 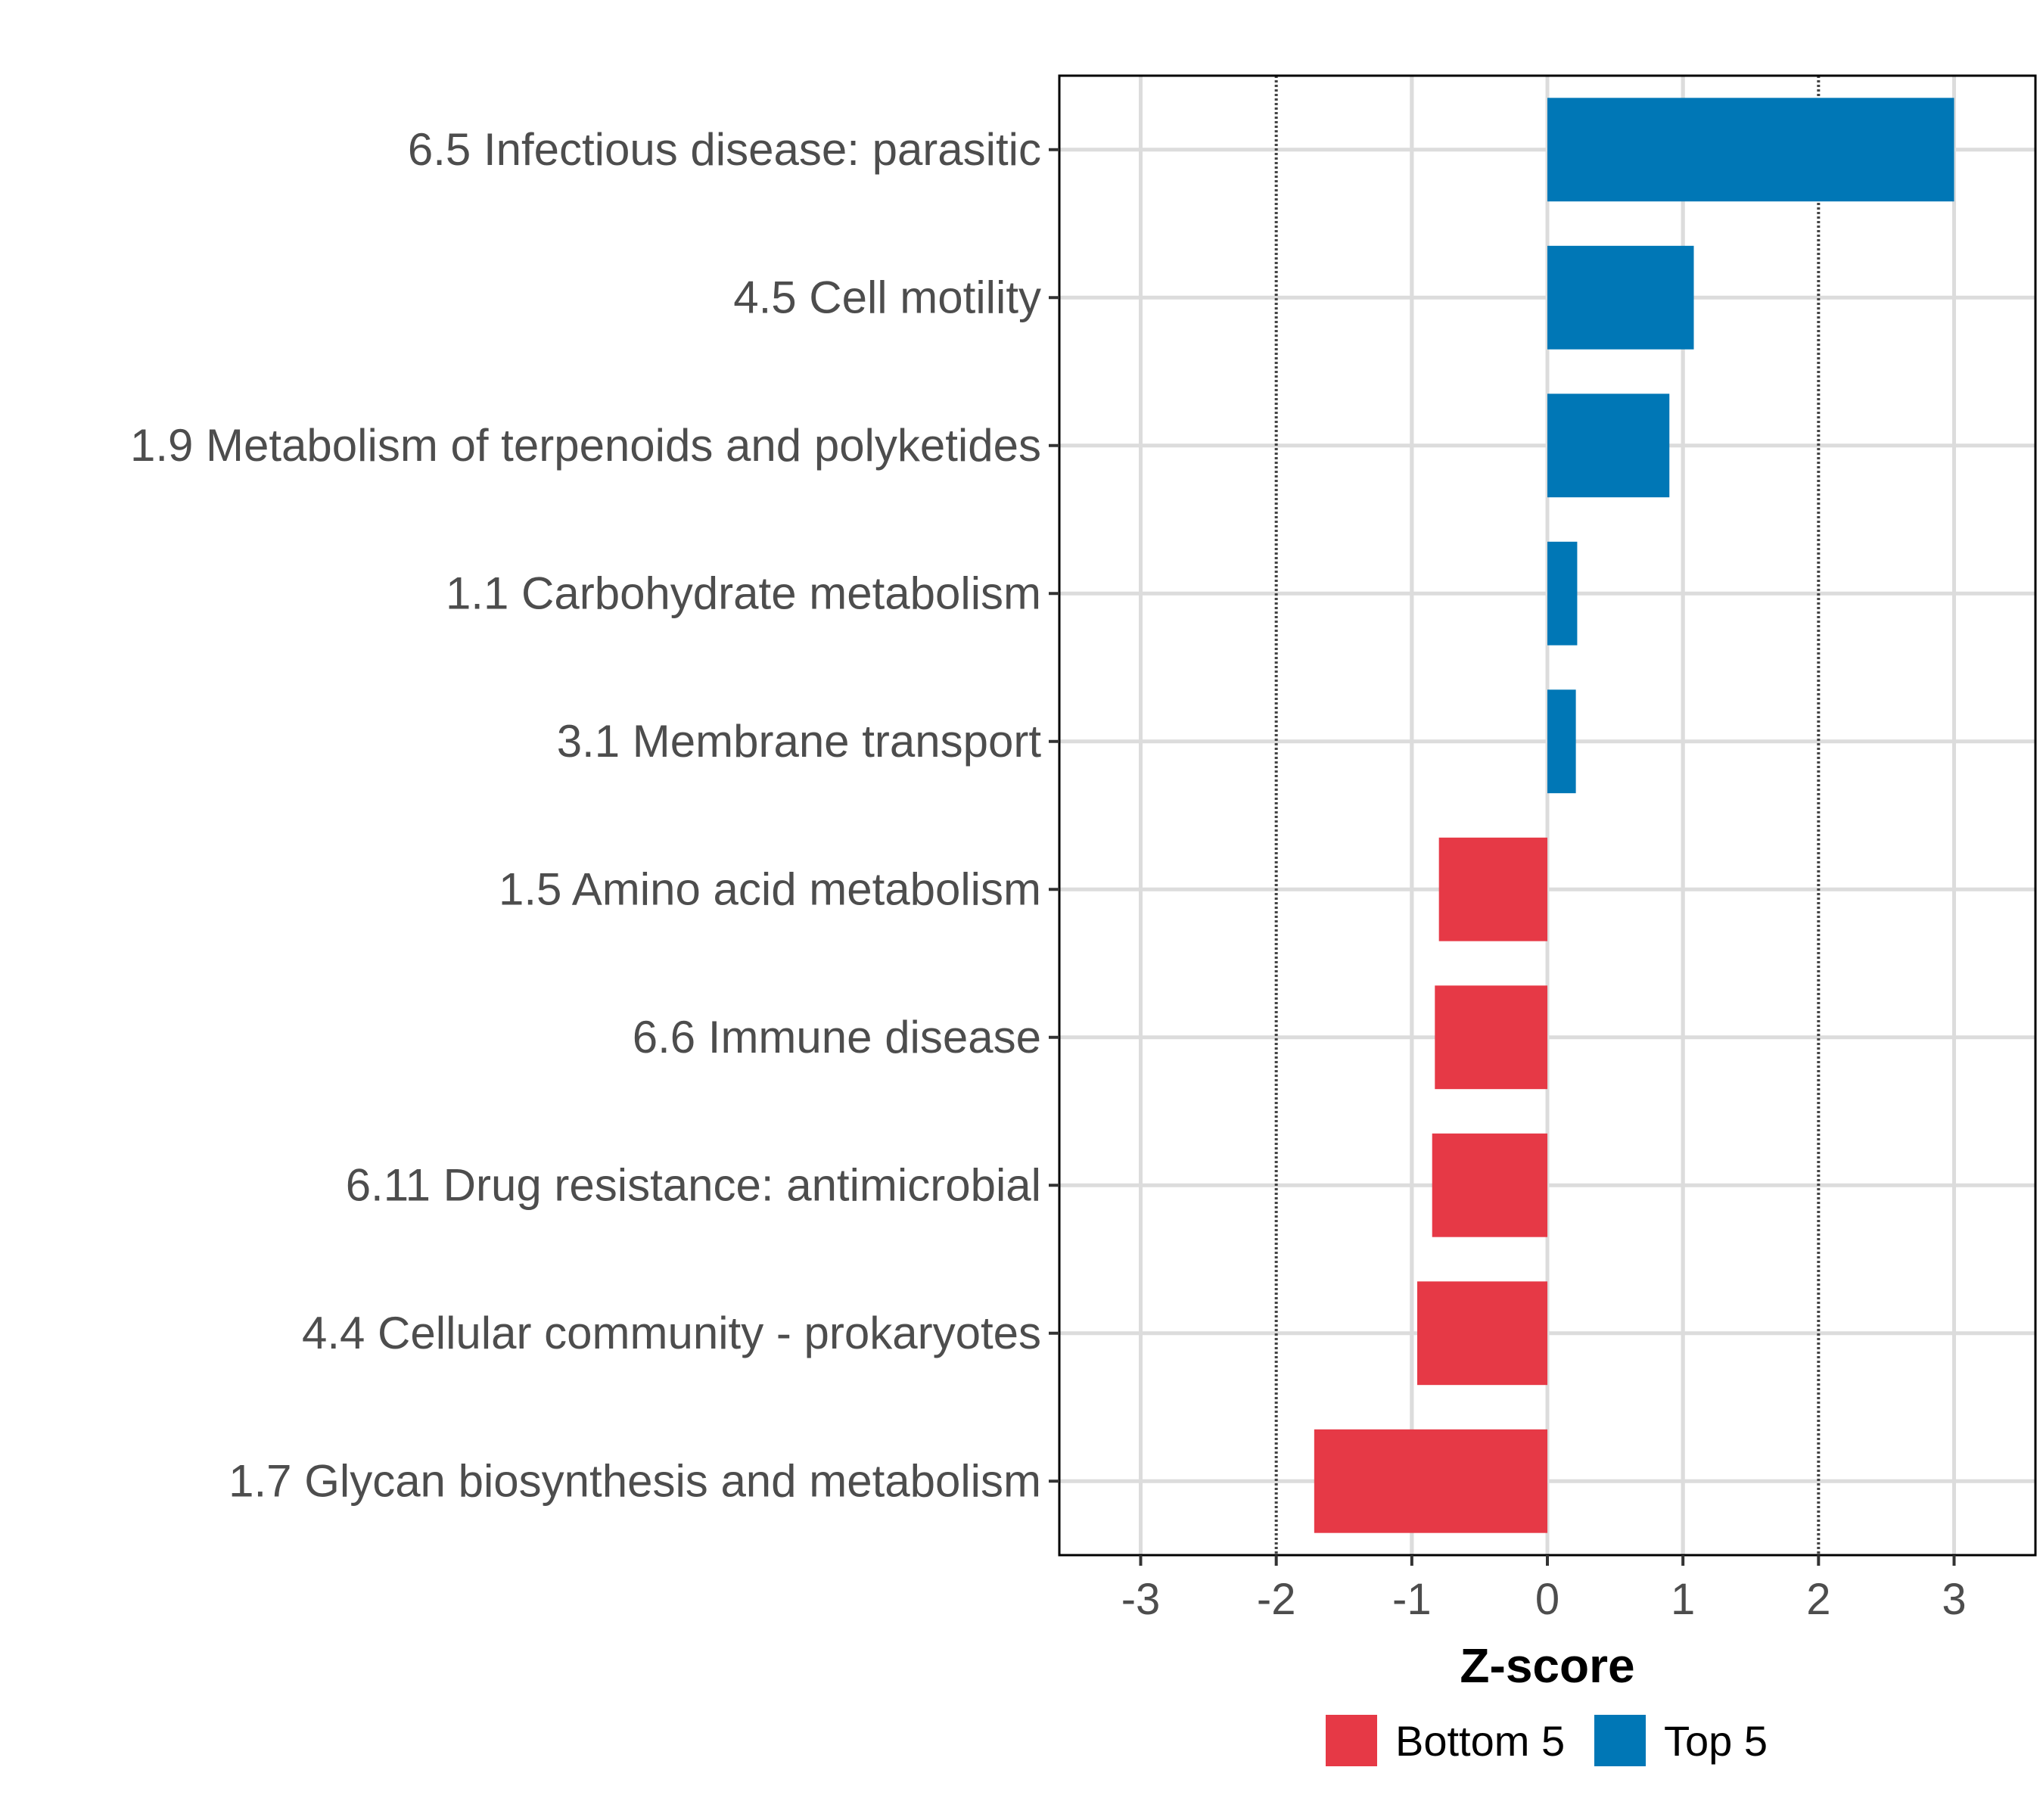 What do you see at coordinates (1716, 1741) in the screenshot?
I see `legend-label: Top 5` at bounding box center [1716, 1741].